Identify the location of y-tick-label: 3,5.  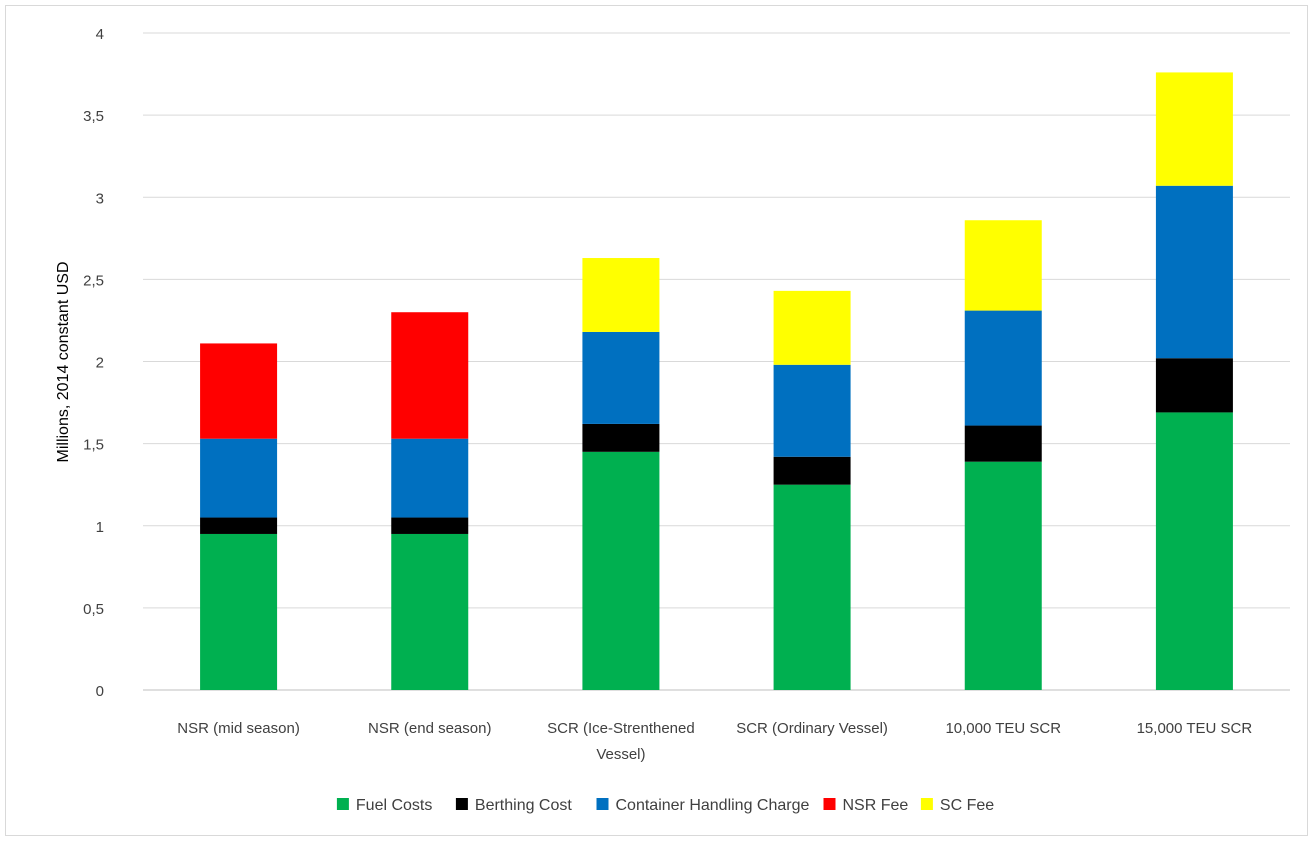
(93, 116).